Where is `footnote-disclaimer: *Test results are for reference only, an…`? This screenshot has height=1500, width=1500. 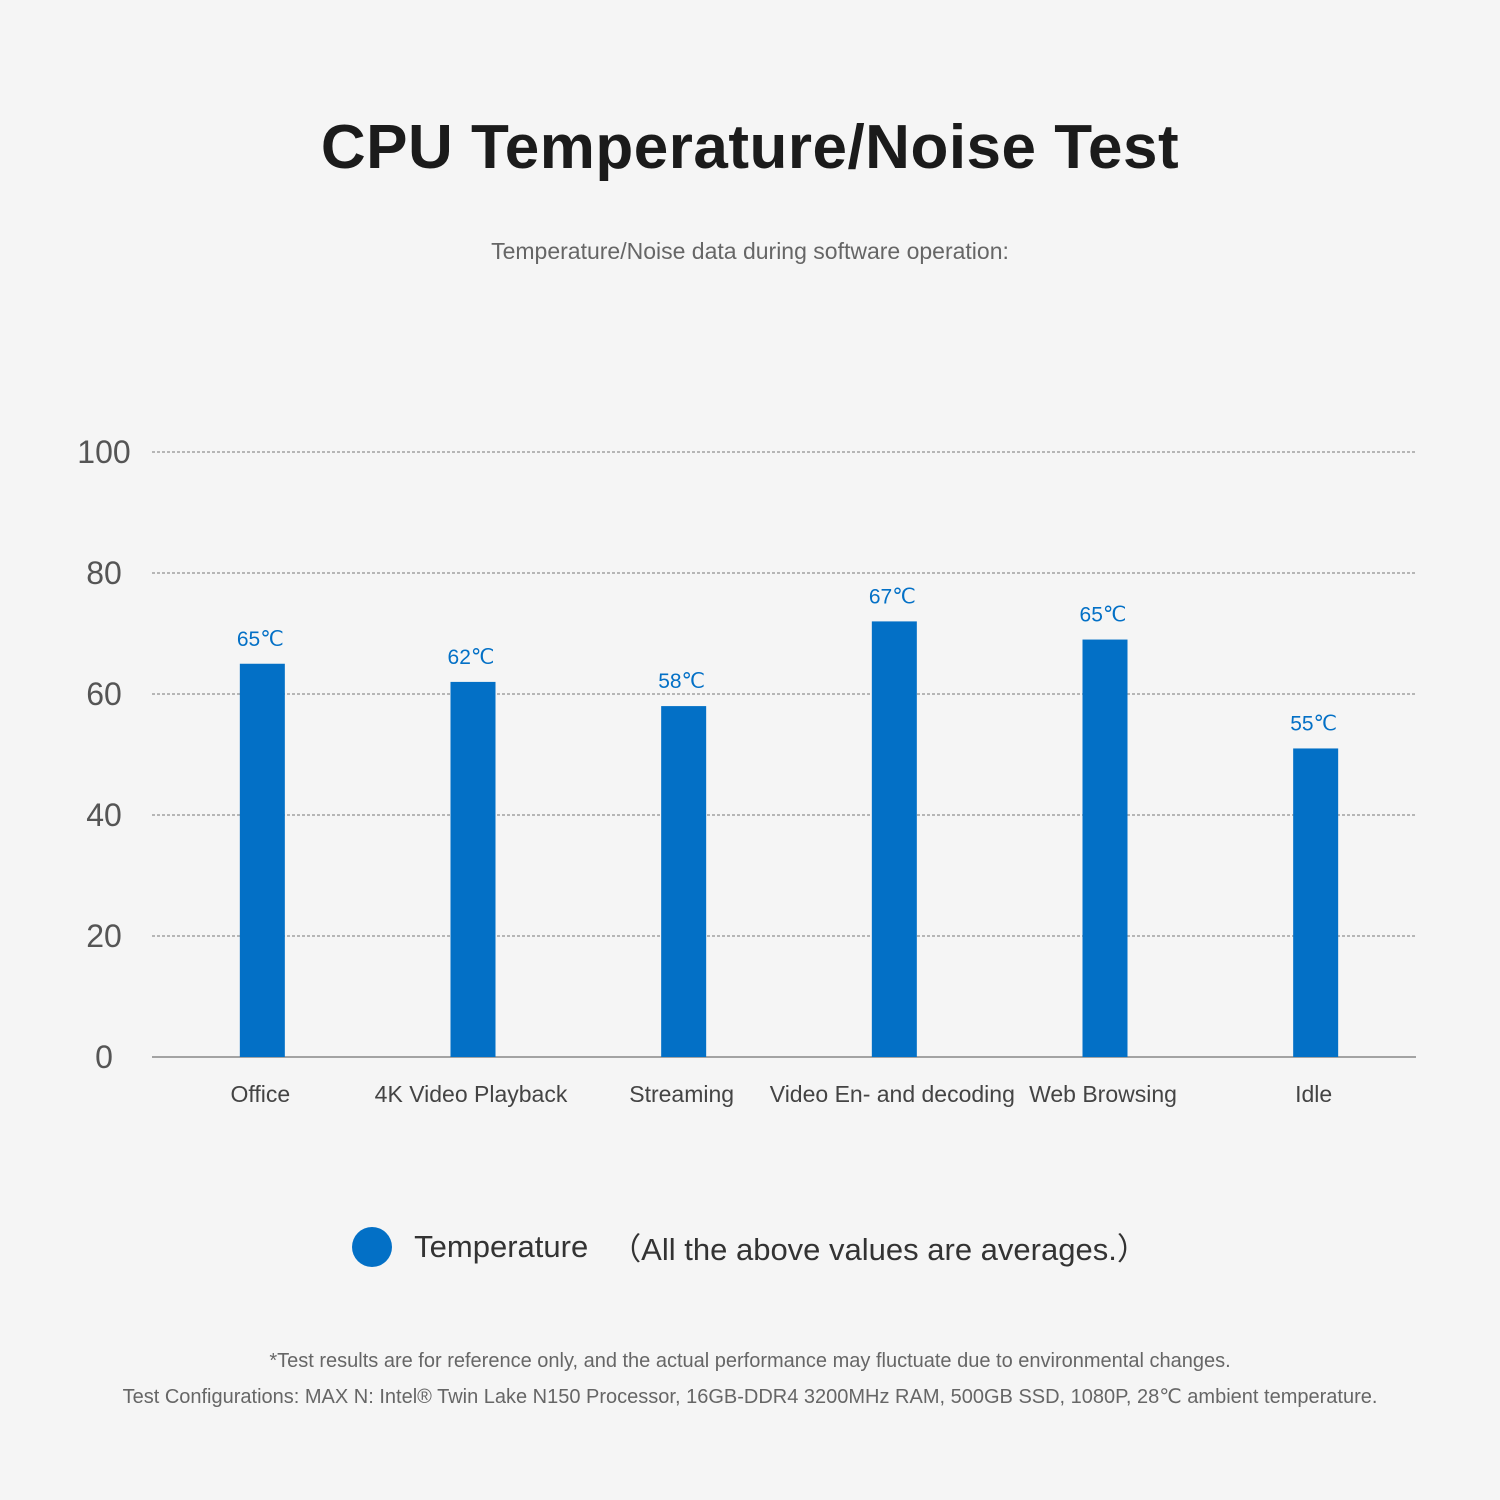 footnote-disclaimer: *Test results are for reference only, an… is located at coordinates (750, 1361).